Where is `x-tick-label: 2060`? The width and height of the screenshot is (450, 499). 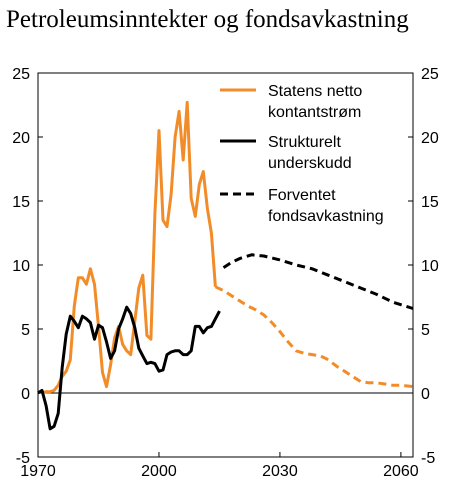
x-tick-label: 2060 is located at coordinates (401, 471).